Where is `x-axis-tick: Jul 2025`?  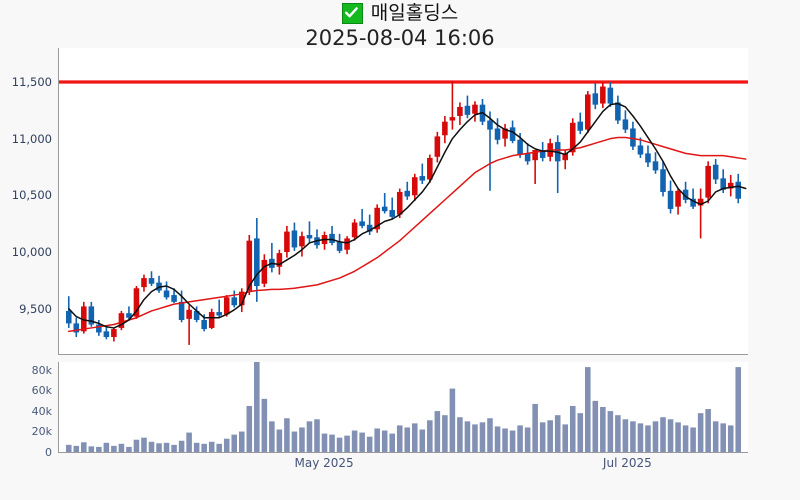 x-axis-tick: Jul 2025 is located at coordinates (627, 463).